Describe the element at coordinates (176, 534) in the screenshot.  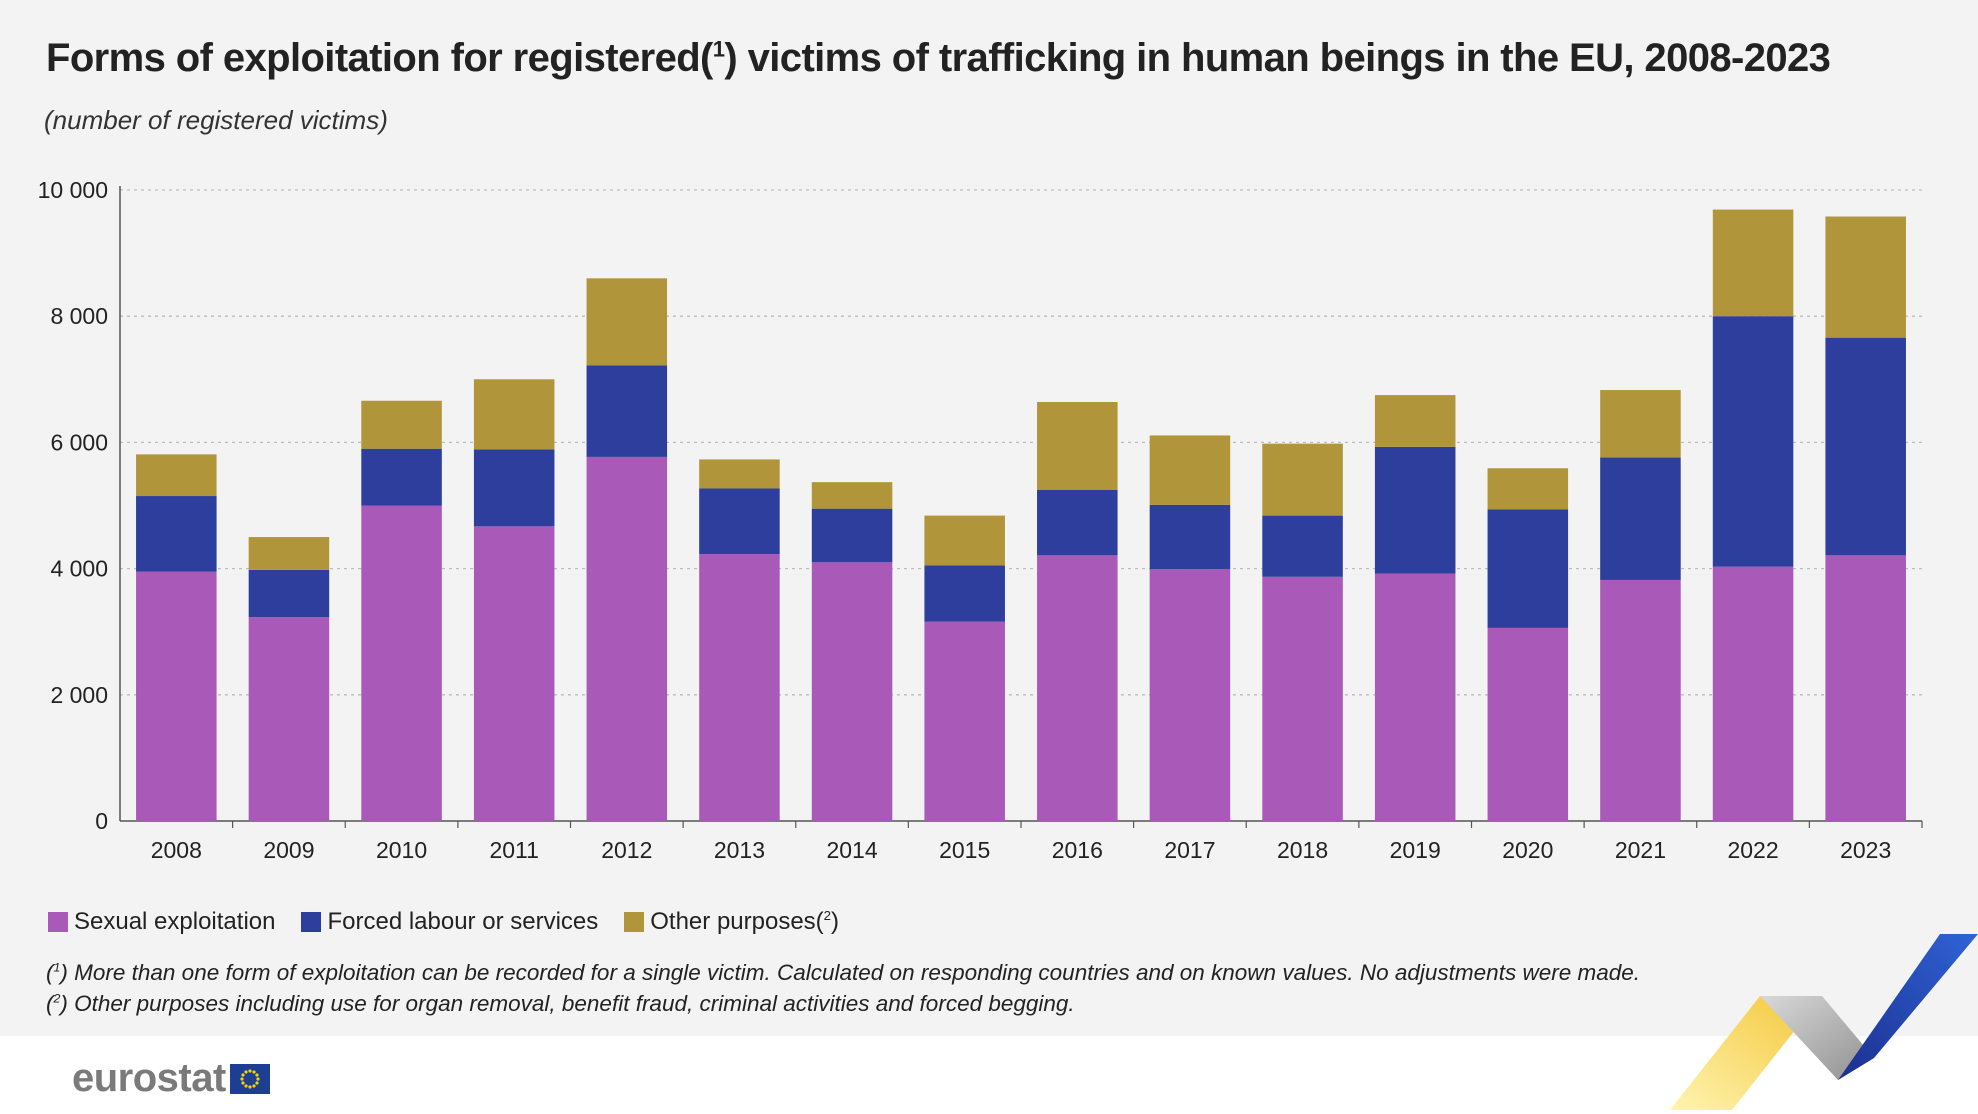
I see `bar-segment-forced-labour-or-services-2008` at that location.